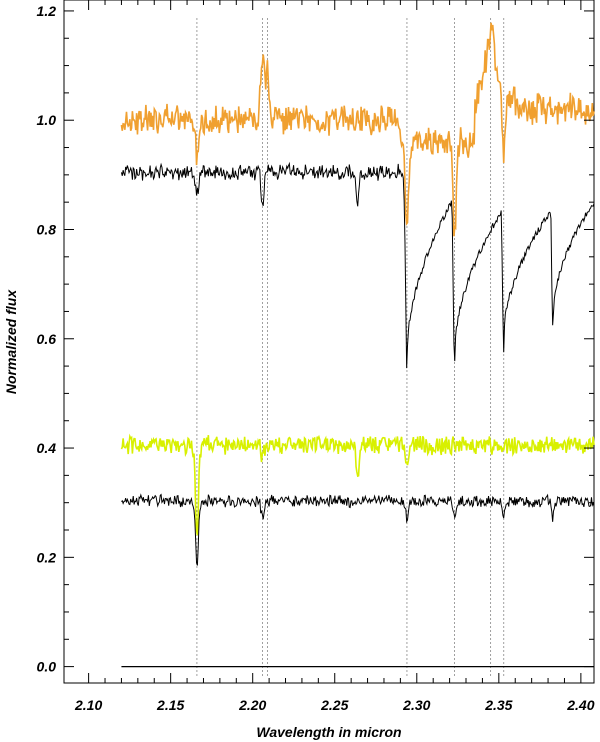 The width and height of the screenshot is (600, 742). What do you see at coordinates (47, 229) in the screenshot?
I see `y-tick-label-4: 0.8` at bounding box center [47, 229].